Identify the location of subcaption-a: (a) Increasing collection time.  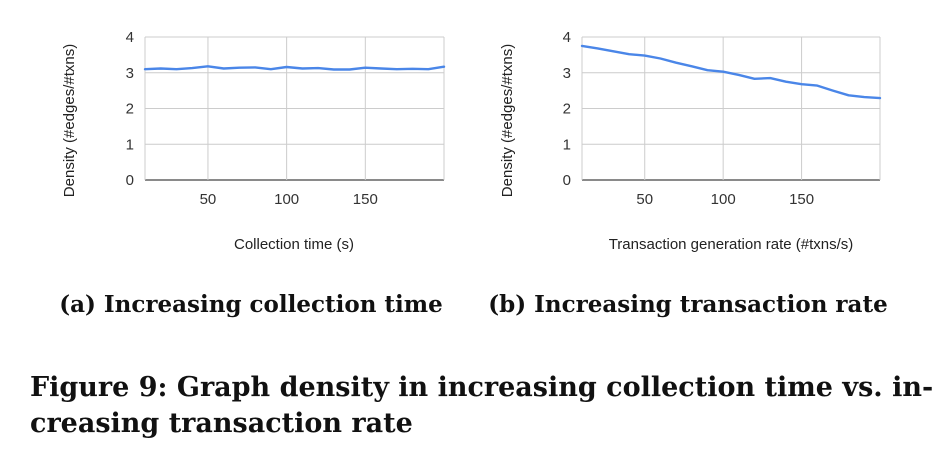
(251, 304).